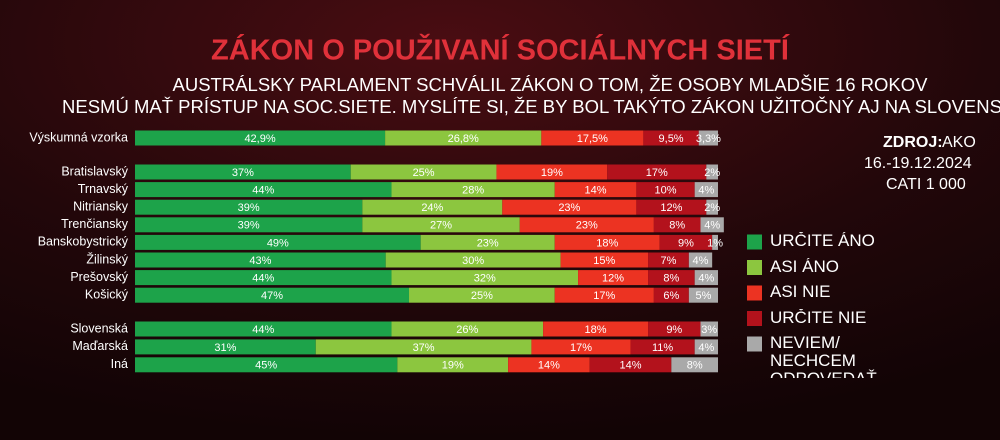  I want to click on value-label: 24%, so click(432, 208).